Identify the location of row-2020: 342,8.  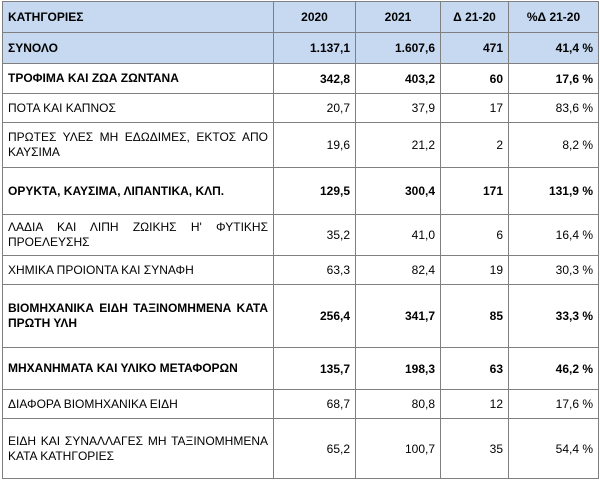
(314, 78).